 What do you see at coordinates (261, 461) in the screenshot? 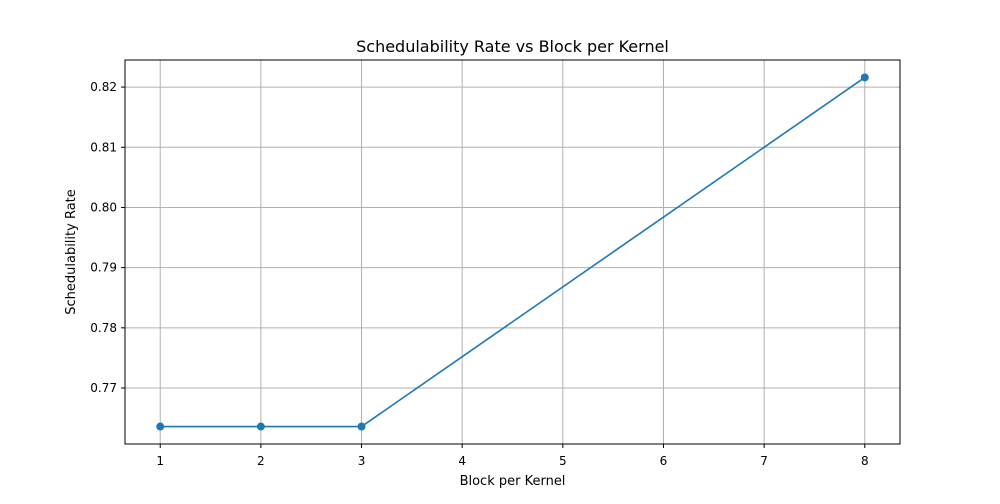
I see `x-tick-label: 2` at bounding box center [261, 461].